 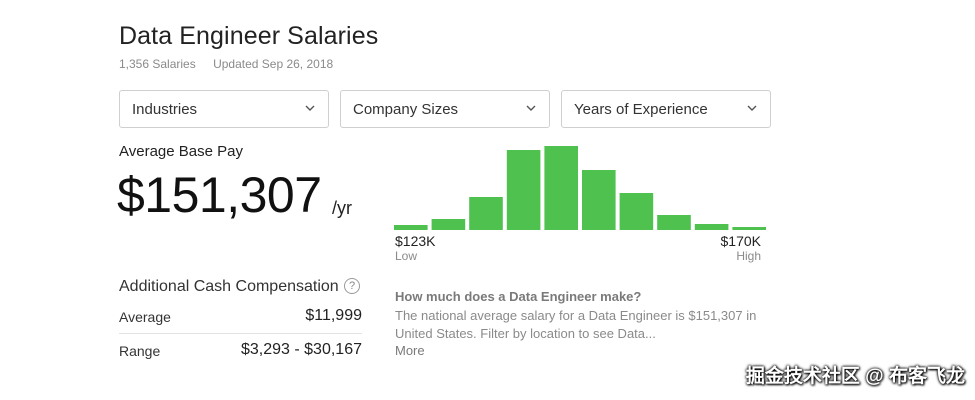 I want to click on cash-range-row: Range $3,293 - $30,167, so click(x=240, y=351).